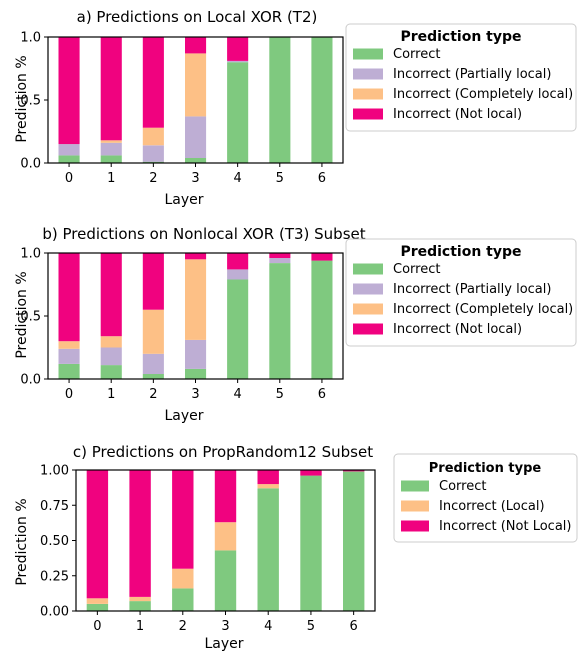 Image resolution: width=580 pixels, height=652 pixels. I want to click on panel-b-bar-6-correct, so click(322, 319).